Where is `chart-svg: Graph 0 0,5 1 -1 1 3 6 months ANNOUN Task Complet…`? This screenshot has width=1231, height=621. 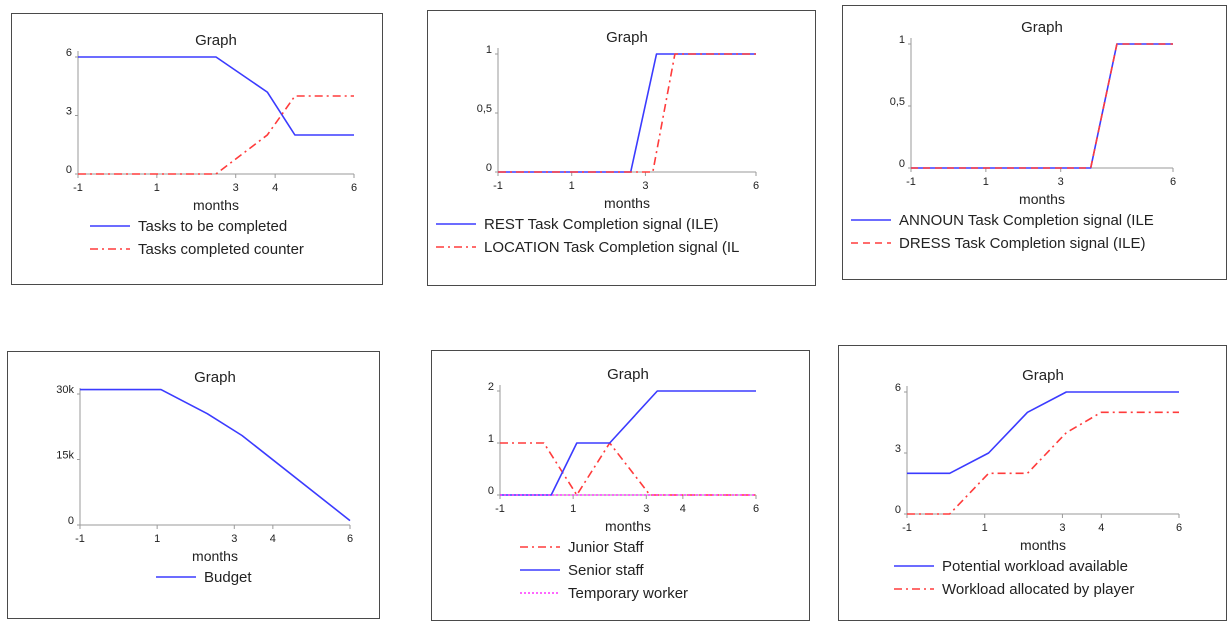
chart-svg: Graph 0 0,5 1 -1 1 3 6 months ANNOUN Task Complet… is located at coordinates (1013, 135).